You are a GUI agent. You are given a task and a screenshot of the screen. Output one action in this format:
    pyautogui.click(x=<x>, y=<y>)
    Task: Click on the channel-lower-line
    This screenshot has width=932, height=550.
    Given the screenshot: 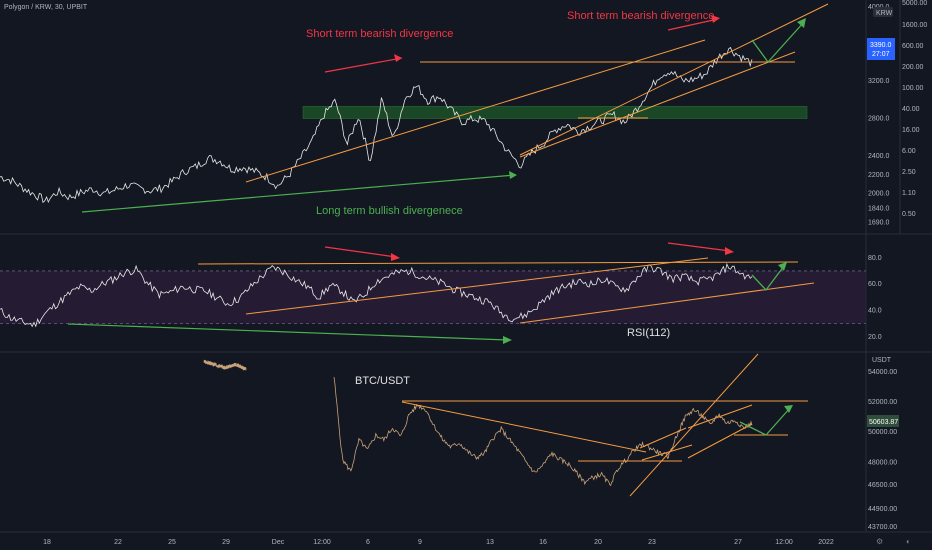 What is the action you would take?
    pyautogui.click(x=475, y=111)
    